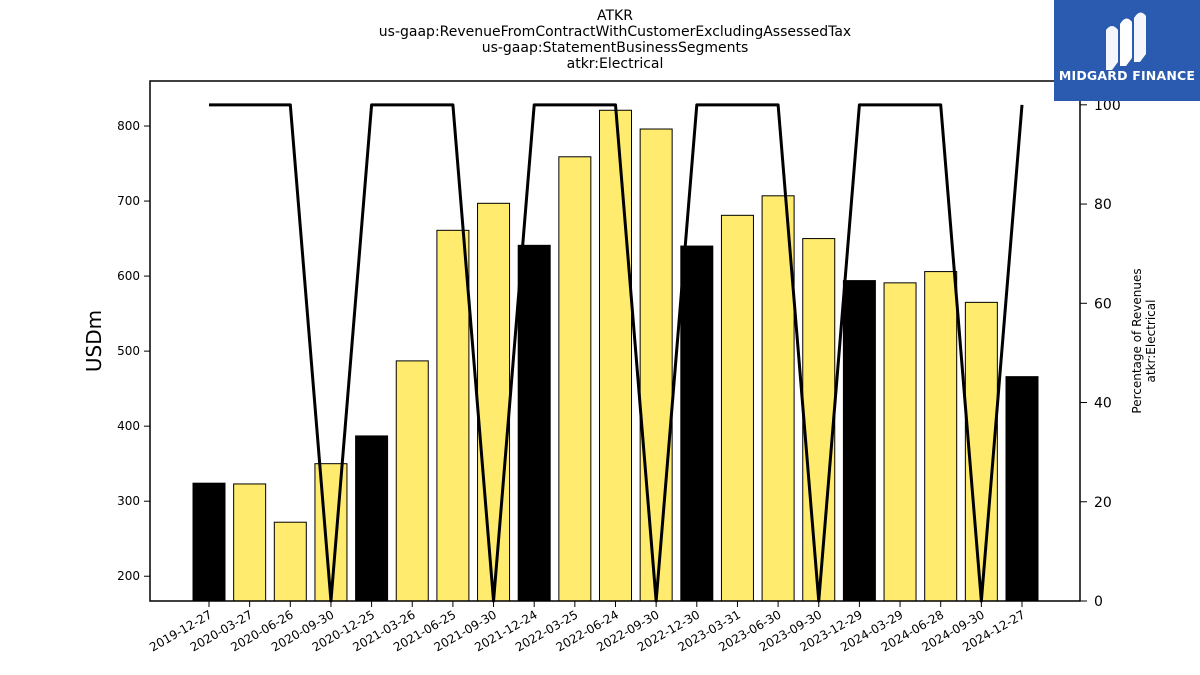  Describe the element at coordinates (128, 501) in the screenshot. I see `y-tick-label: 300` at that location.